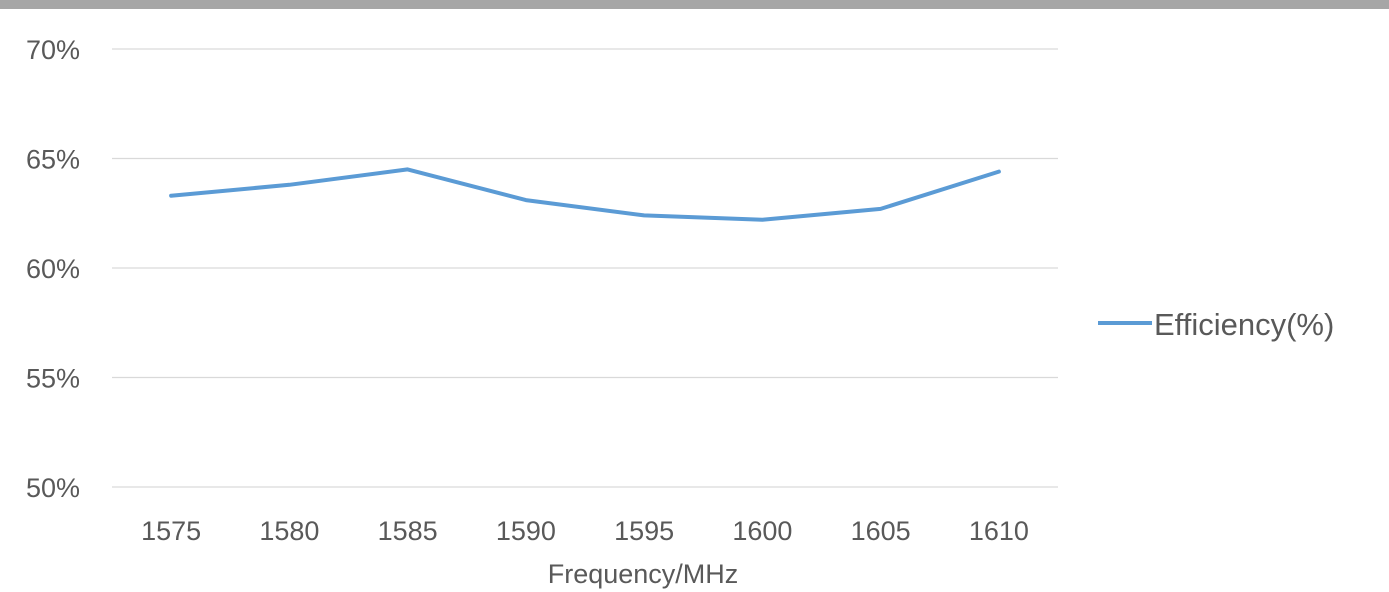  Describe the element at coordinates (171, 531) in the screenshot. I see `x-tick-label: 1575` at that location.